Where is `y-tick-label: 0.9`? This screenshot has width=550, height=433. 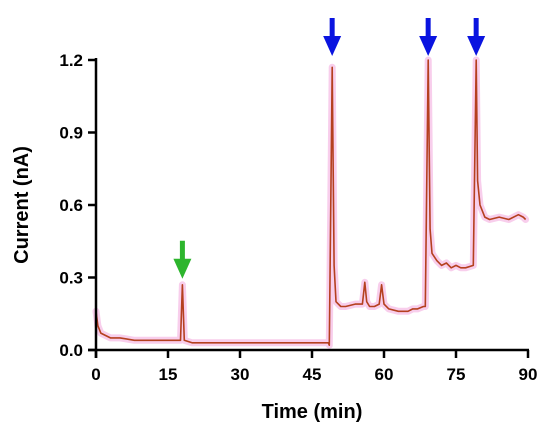
y-tick-label: 0.9 is located at coordinates (71, 133).